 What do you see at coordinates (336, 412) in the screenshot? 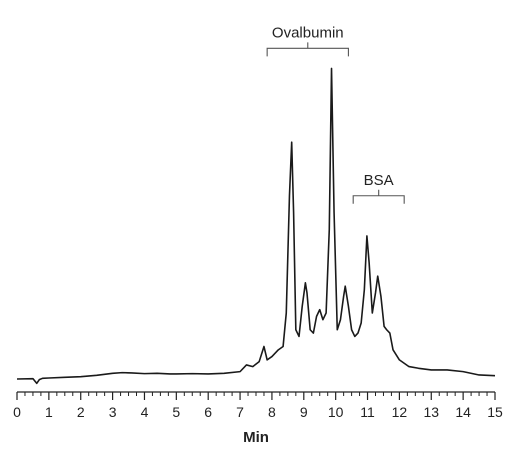
I see `x-tick-label: 10` at bounding box center [336, 412].